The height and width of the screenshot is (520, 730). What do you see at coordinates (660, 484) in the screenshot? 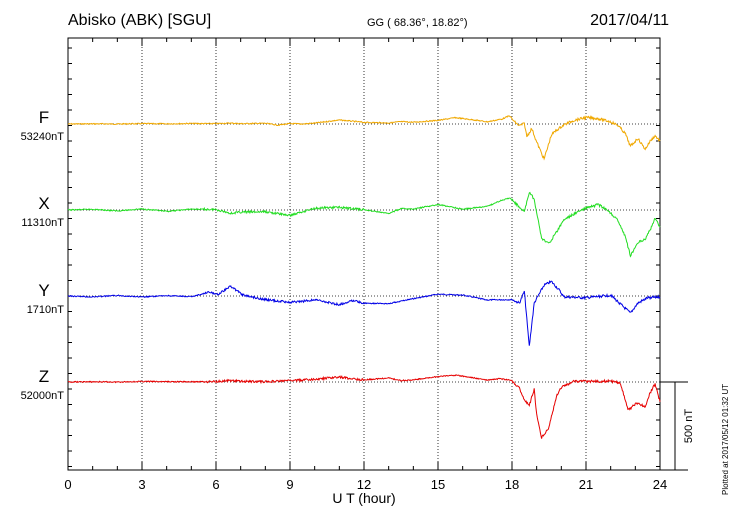
I see `x-tick-label: 24` at bounding box center [660, 484].